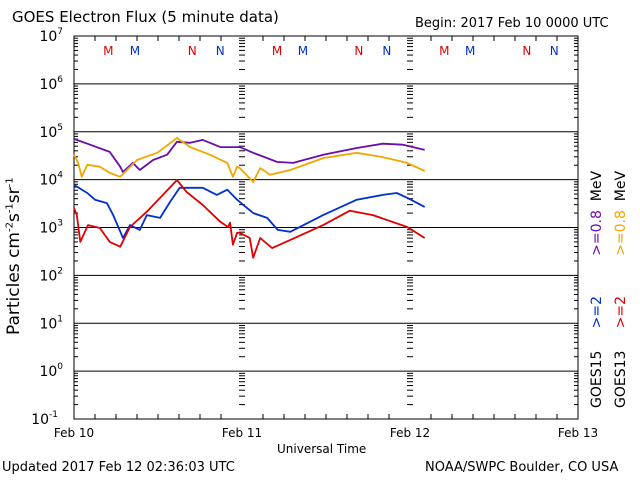 The width and height of the screenshot is (640, 480). Describe the element at coordinates (51, 84) in the screenshot. I see `y-tick-label: 106` at that location.